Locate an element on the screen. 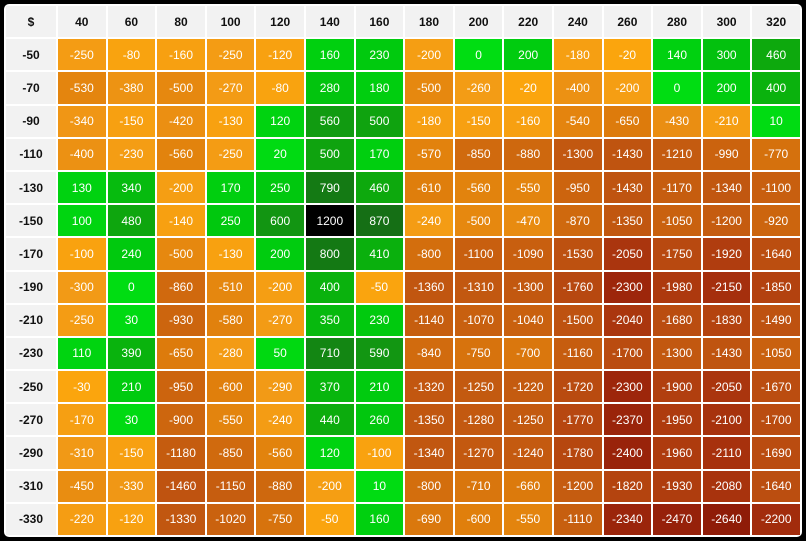  heatmap-cell: -1070 is located at coordinates (478, 320).